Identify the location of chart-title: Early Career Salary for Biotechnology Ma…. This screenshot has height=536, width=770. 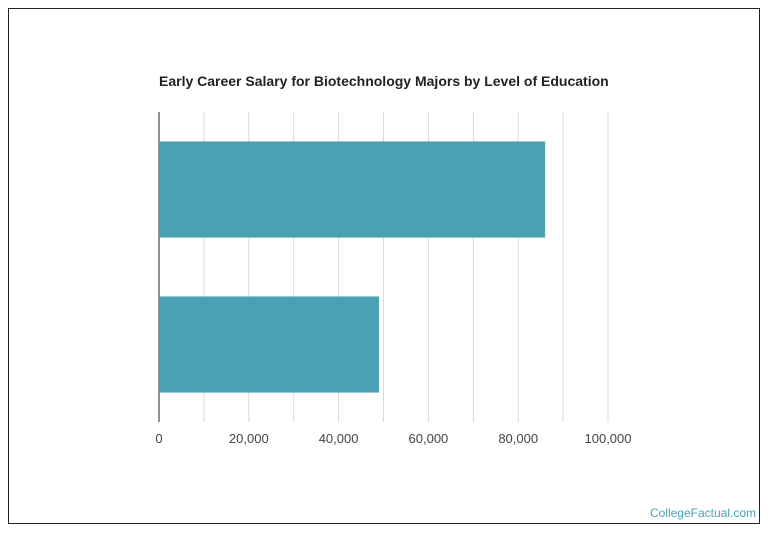
(384, 81).